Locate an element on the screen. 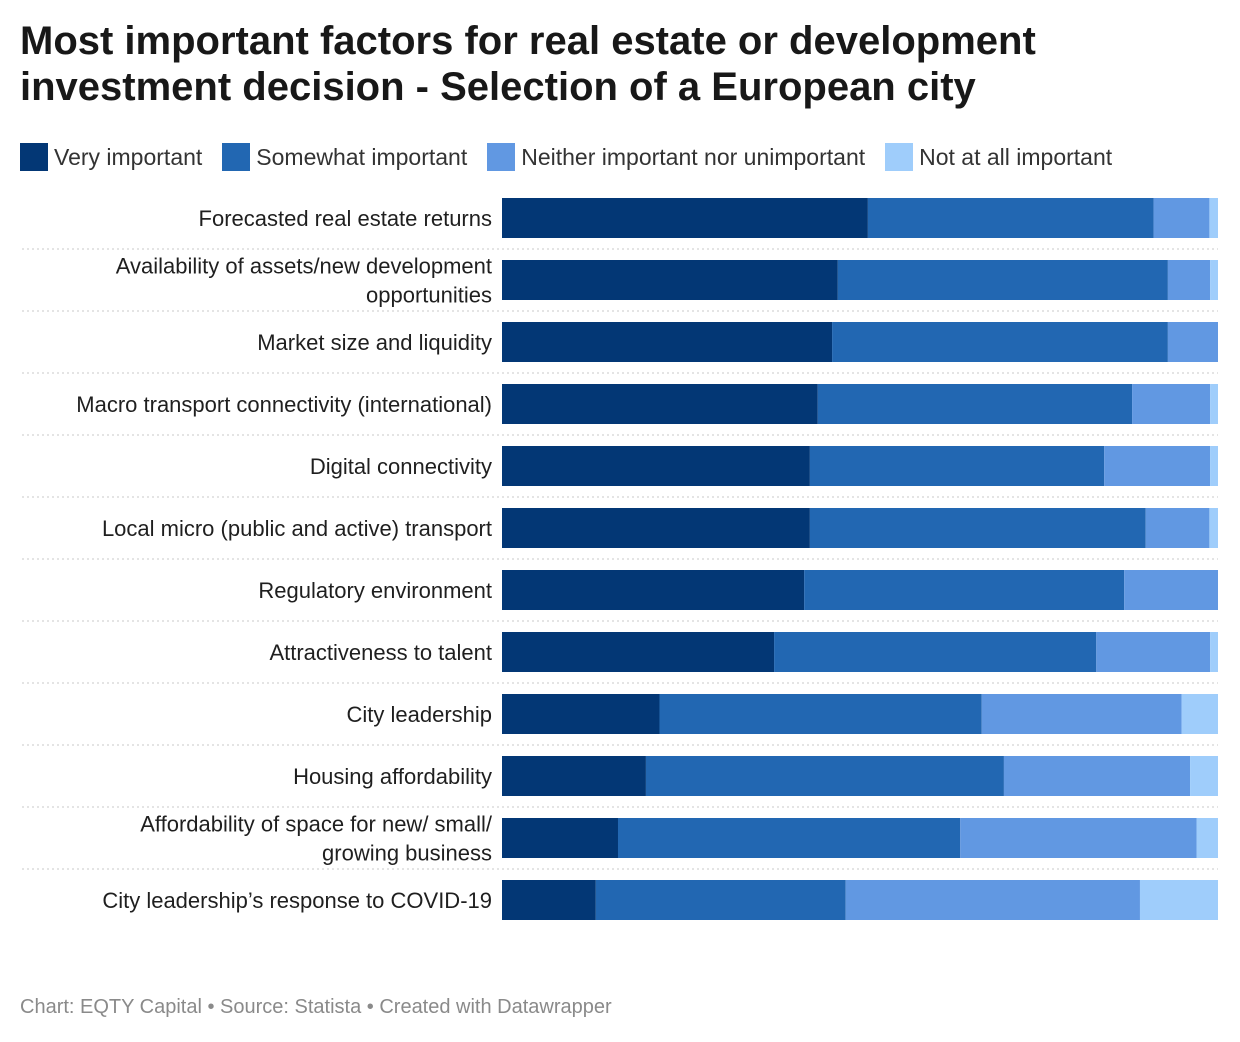 This screenshot has height=1042, width=1240. category-label: Digital connectivity is located at coordinates (401, 466).